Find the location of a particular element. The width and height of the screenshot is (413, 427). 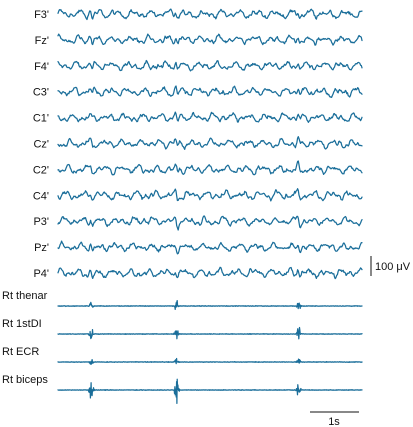

eeg-trace-p3 is located at coordinates (210, 223).